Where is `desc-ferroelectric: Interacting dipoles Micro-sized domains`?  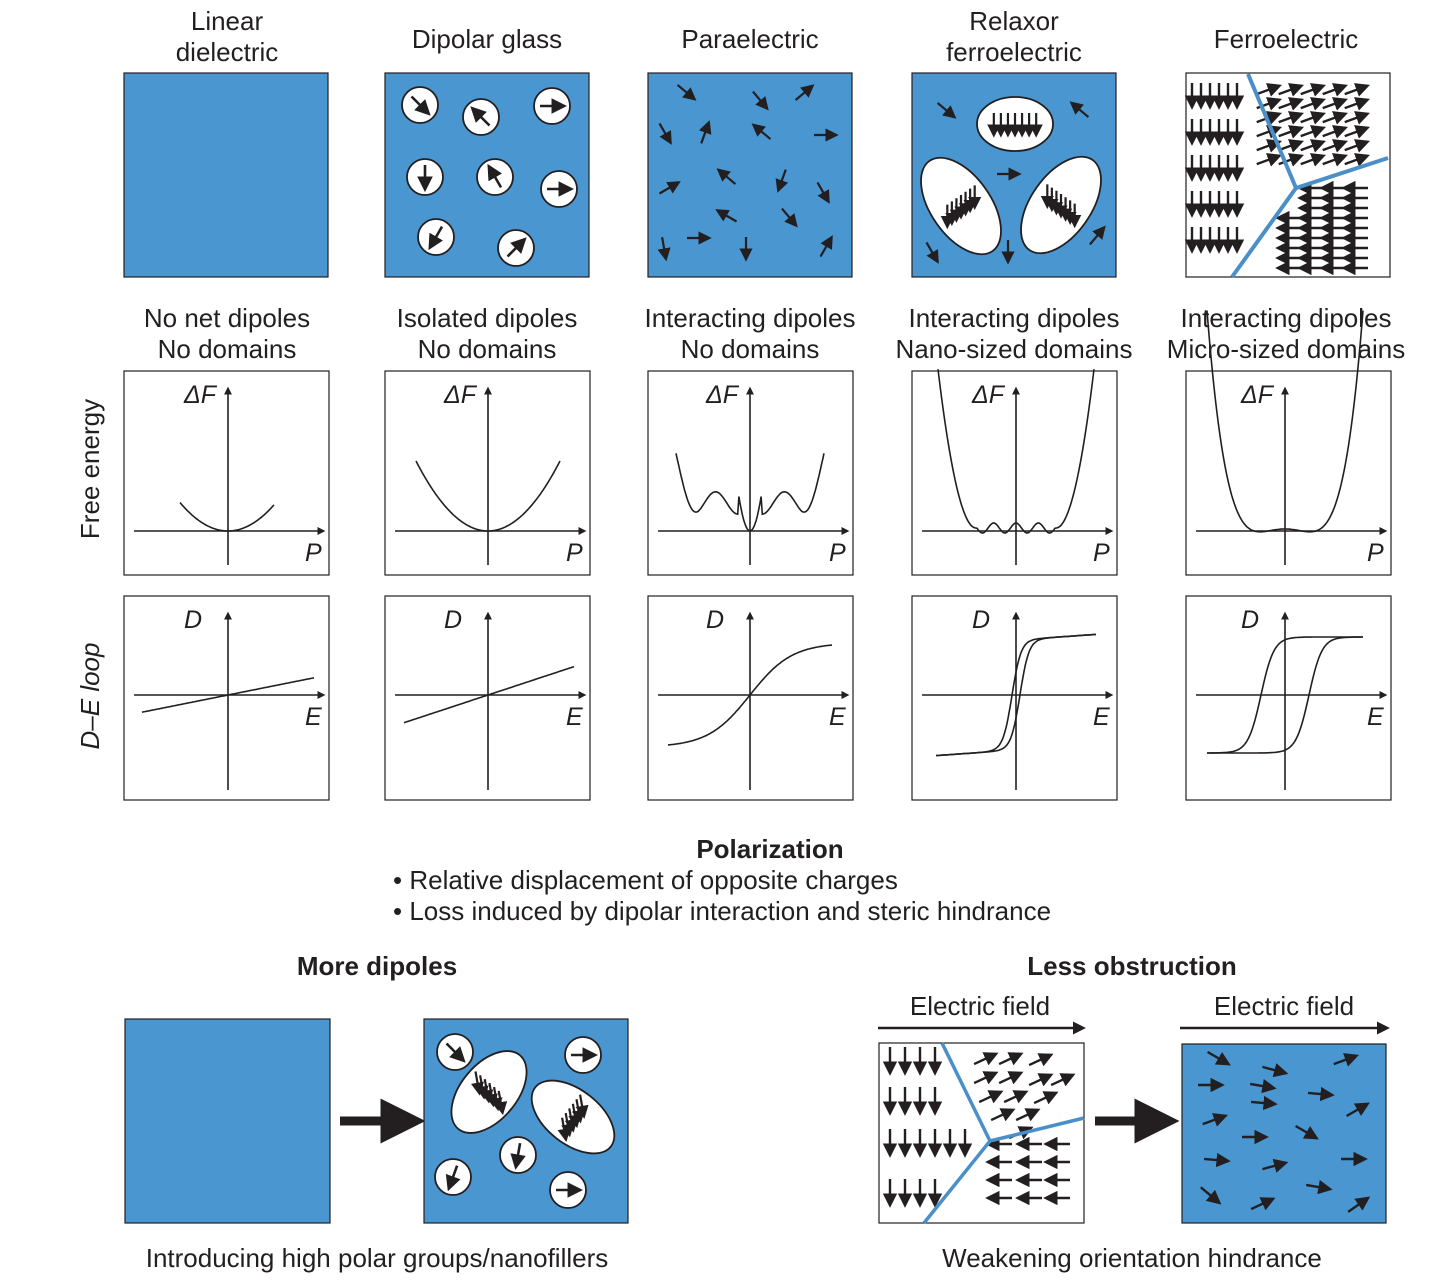 desc-ferroelectric: Interacting dipoles Micro-sized domains is located at coordinates (1286, 334).